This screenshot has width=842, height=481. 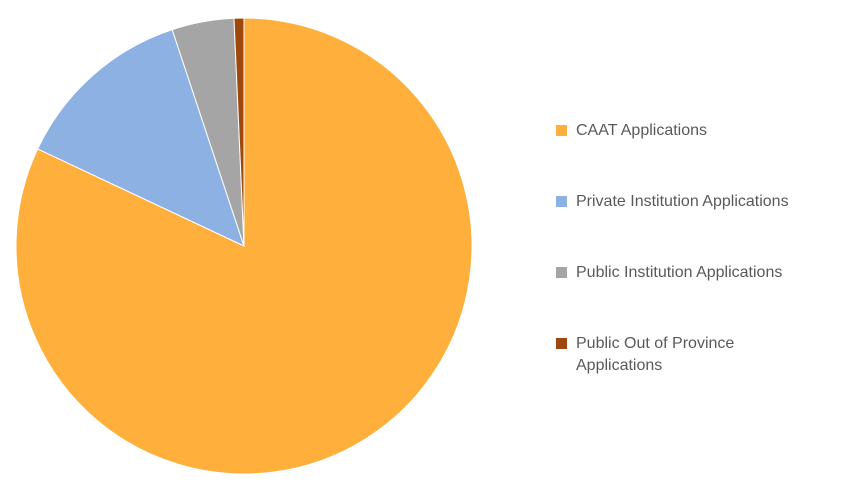 What do you see at coordinates (672, 155) in the screenshot?
I see `legend-item: CAAT Applications` at bounding box center [672, 155].